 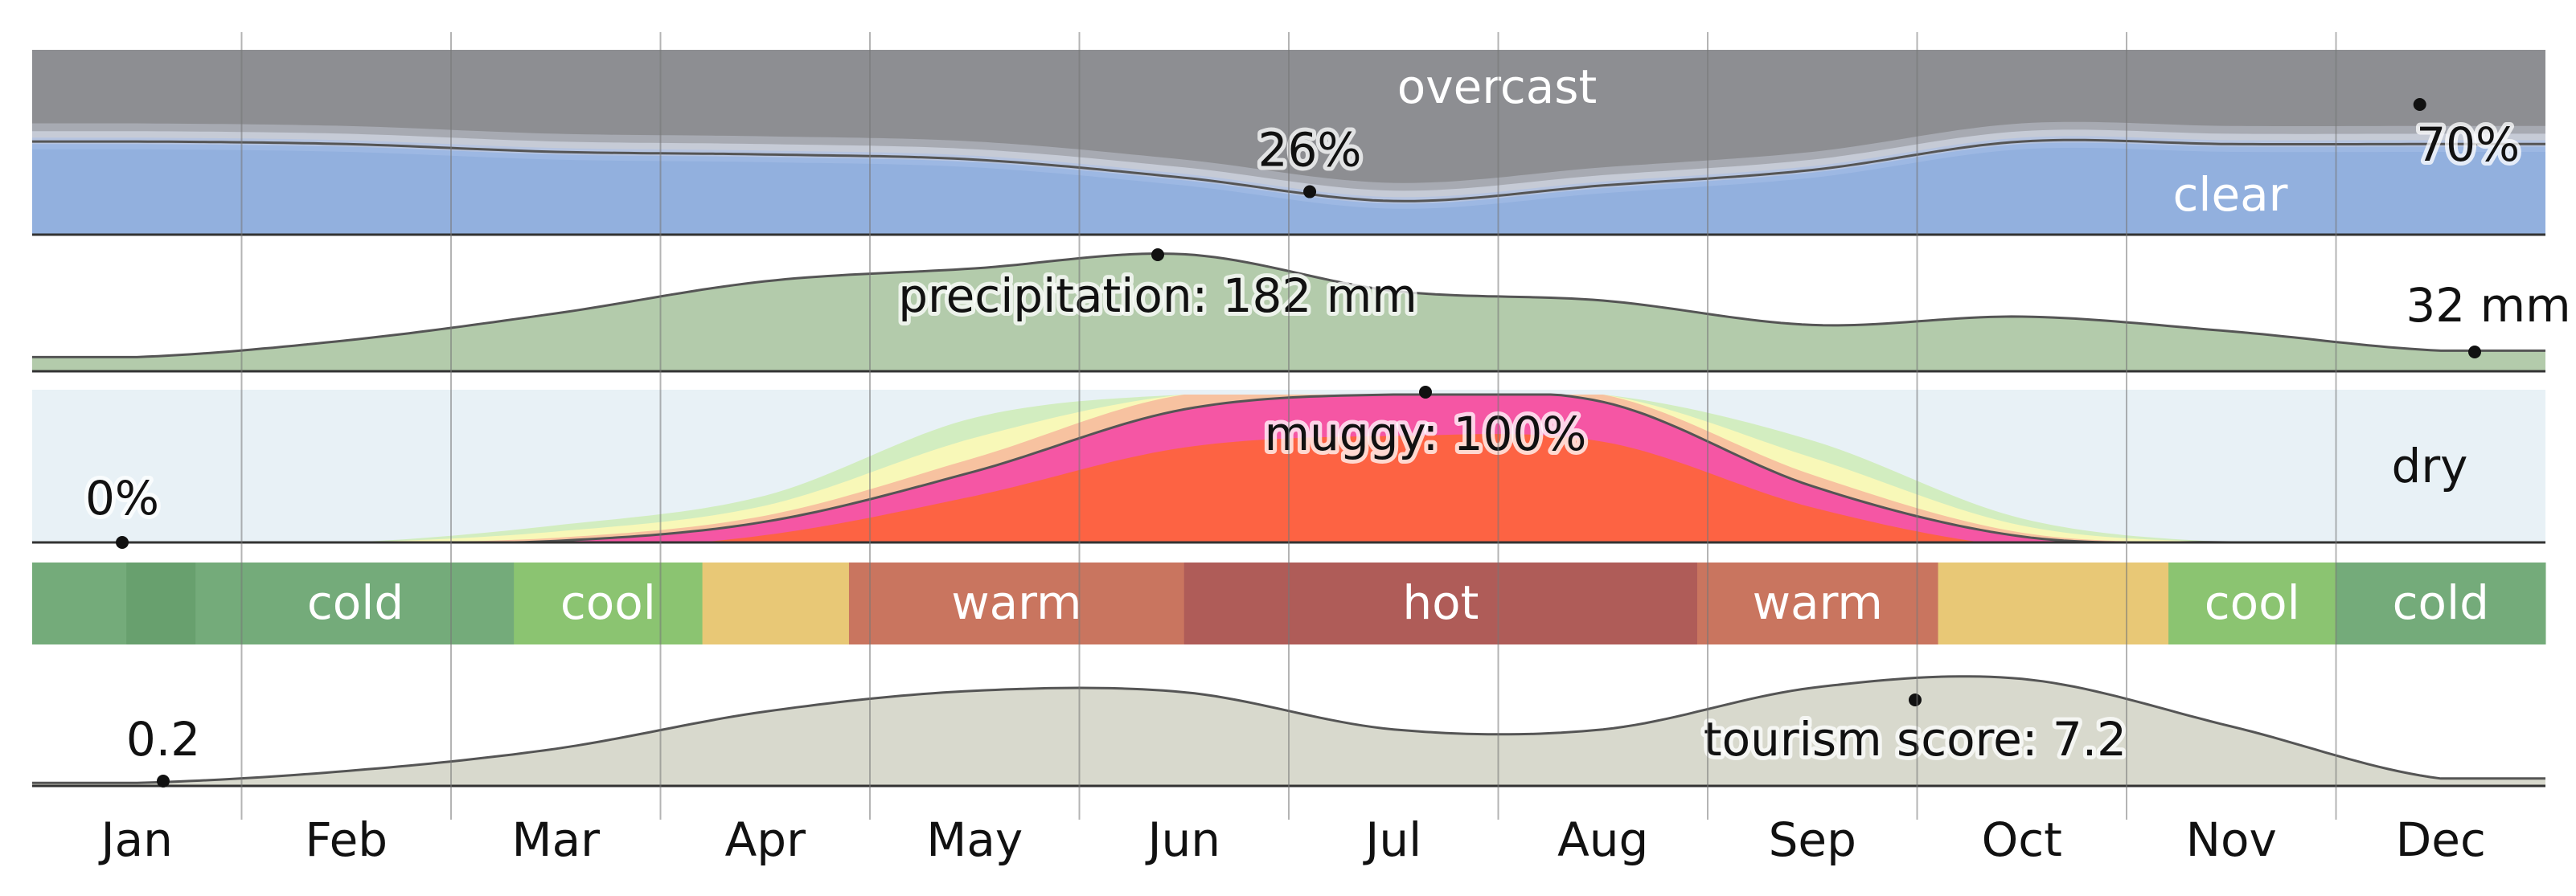 I want to click on tourism-min-label: 0.2, so click(x=163, y=739).